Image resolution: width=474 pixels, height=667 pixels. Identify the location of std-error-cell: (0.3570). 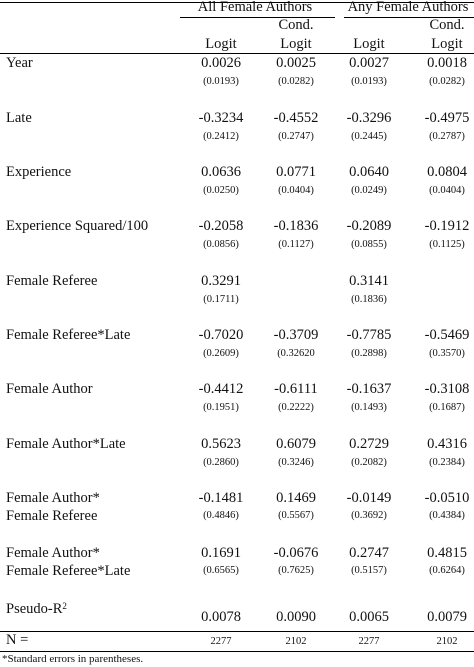
(447, 353).